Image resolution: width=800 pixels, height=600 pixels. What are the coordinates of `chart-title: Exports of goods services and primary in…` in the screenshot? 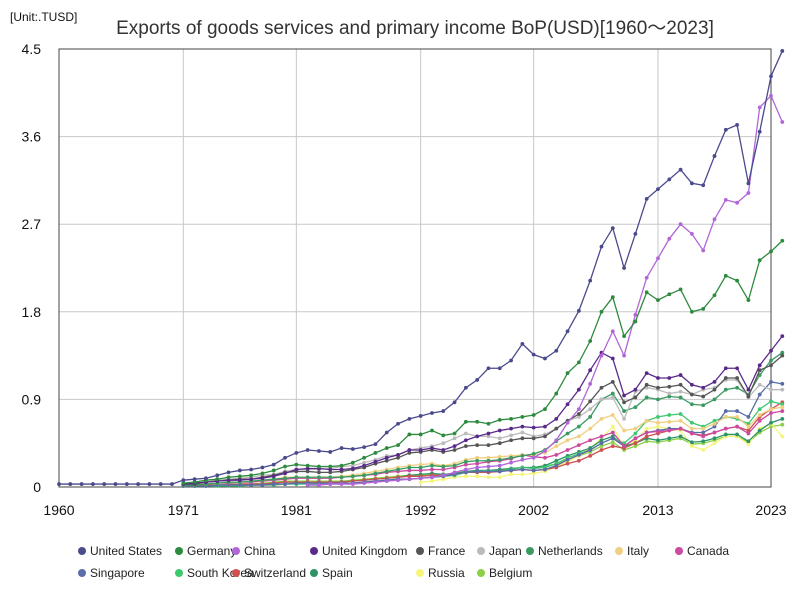 It's located at (415, 28).